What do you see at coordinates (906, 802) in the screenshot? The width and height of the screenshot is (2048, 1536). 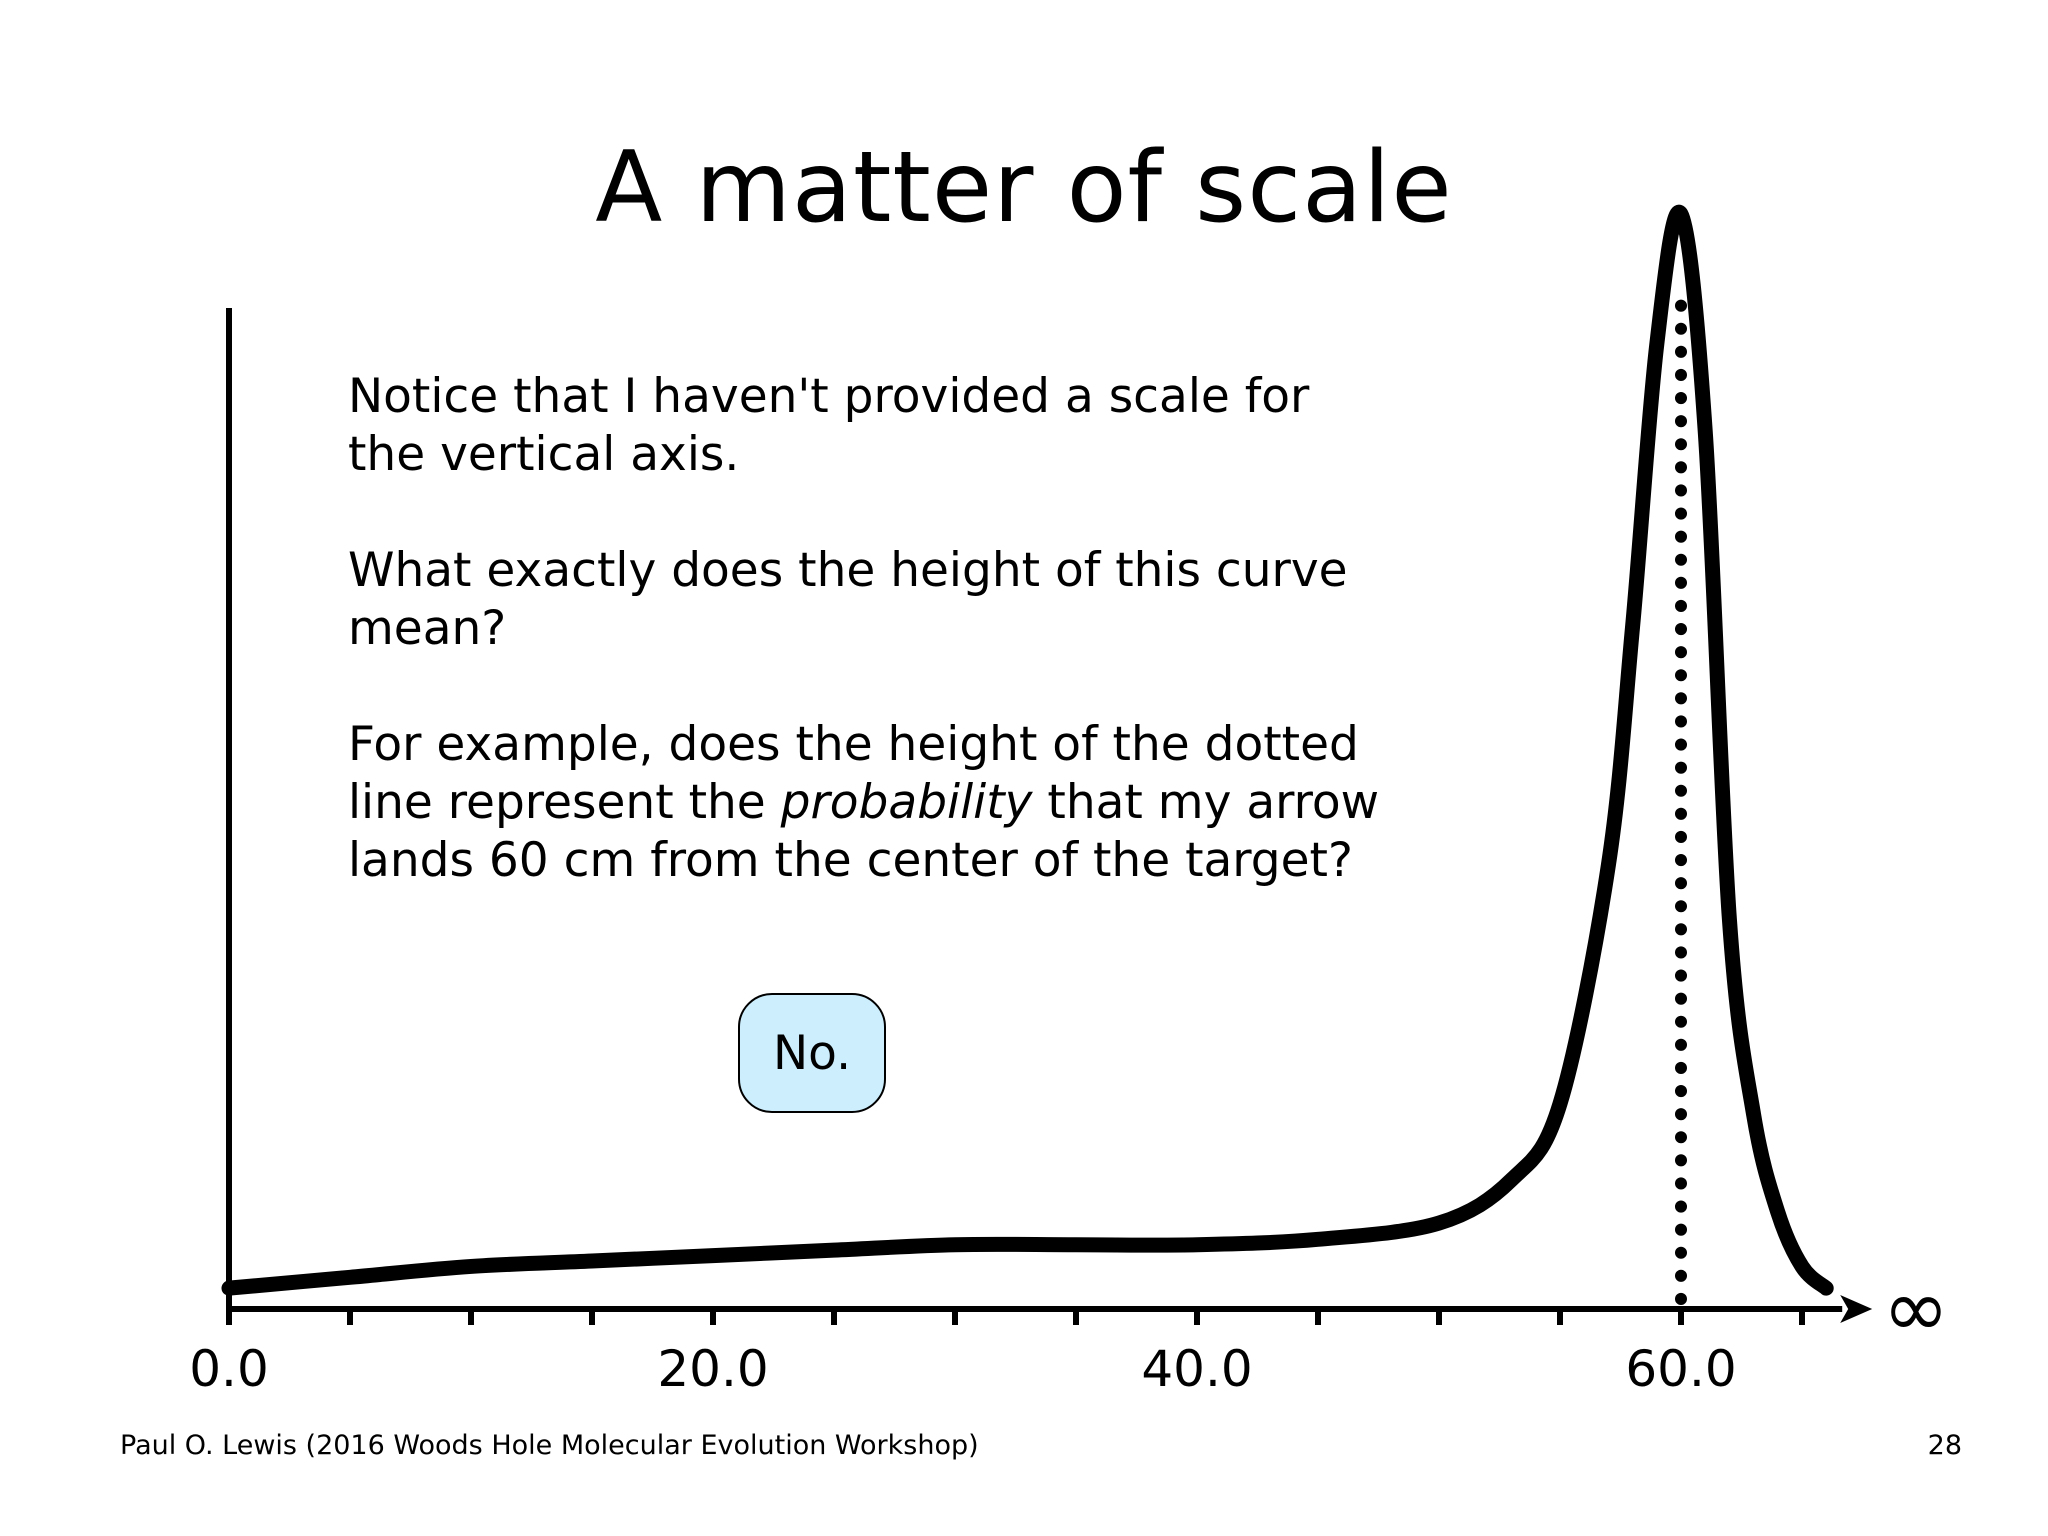 I see `emphasized-word: probability` at bounding box center [906, 802].